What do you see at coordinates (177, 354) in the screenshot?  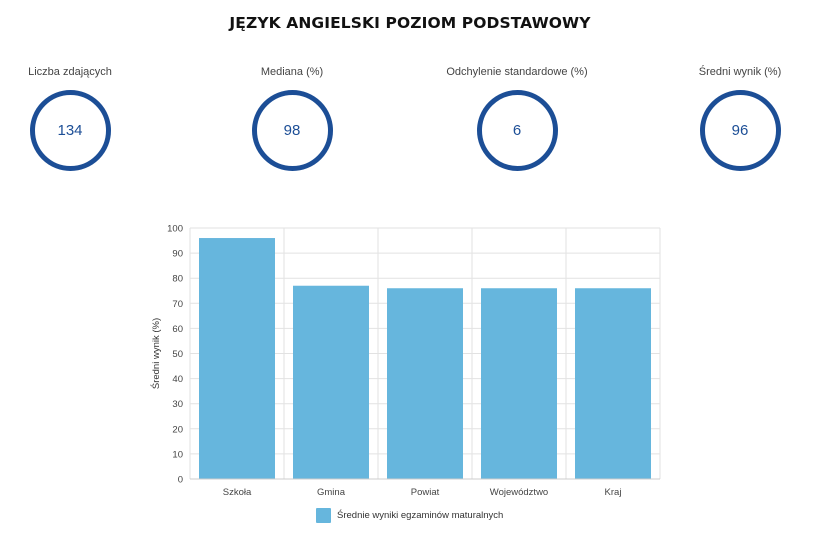 I see `y-tick-label: 50` at bounding box center [177, 354].